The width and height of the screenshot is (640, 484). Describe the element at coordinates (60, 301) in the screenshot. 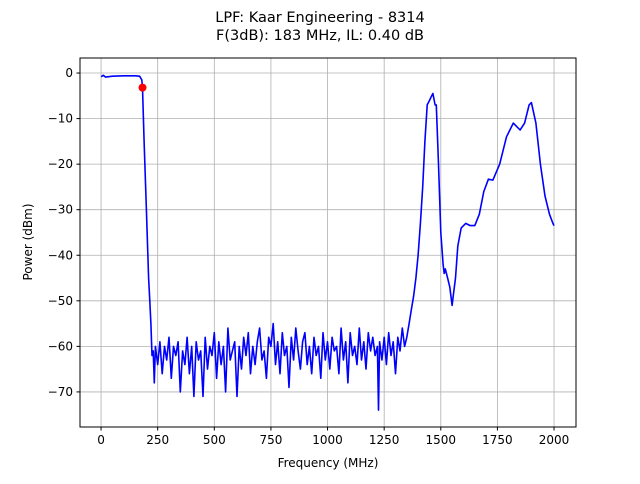

I see `y-tick-label: −50` at that location.